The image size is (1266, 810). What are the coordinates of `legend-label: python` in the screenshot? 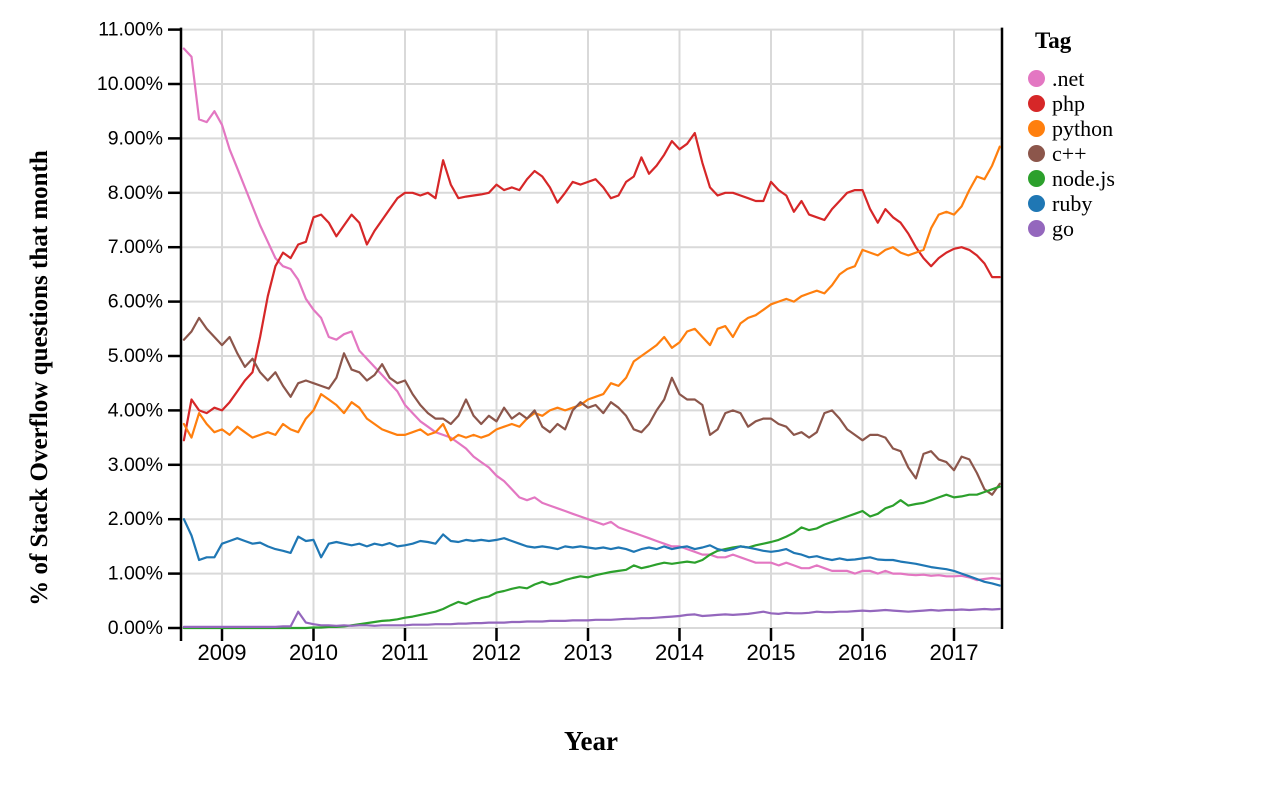 It's located at (1083, 128).